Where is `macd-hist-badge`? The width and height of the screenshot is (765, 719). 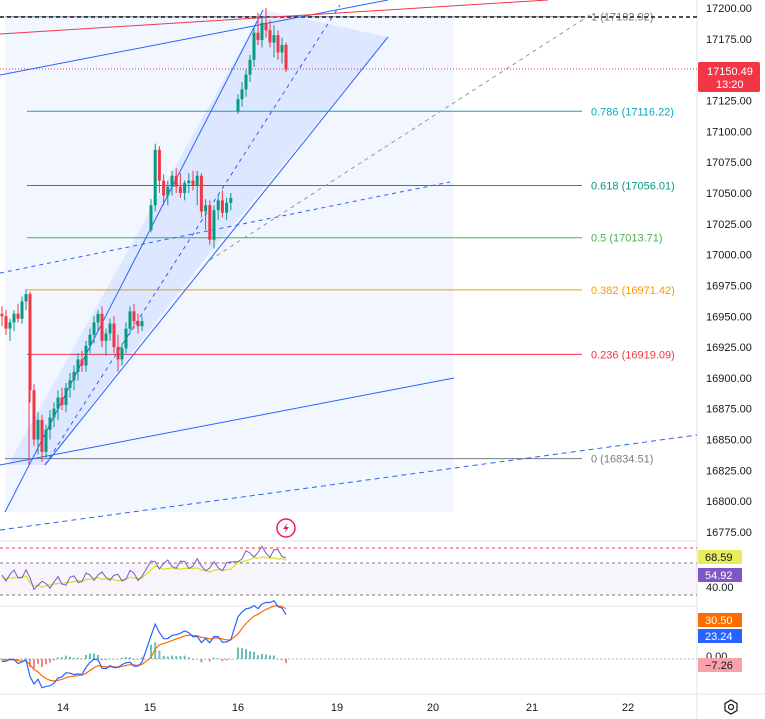 macd-hist-badge is located at coordinates (720, 665).